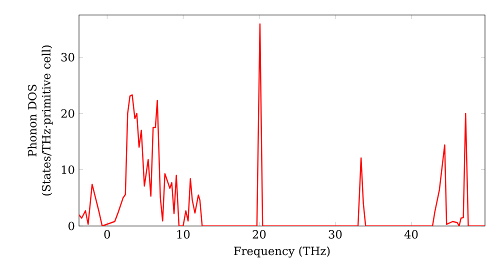 The height and width of the screenshot is (280, 500). What do you see at coordinates (71, 226) in the screenshot?
I see `y-tick-label: 0` at bounding box center [71, 226].